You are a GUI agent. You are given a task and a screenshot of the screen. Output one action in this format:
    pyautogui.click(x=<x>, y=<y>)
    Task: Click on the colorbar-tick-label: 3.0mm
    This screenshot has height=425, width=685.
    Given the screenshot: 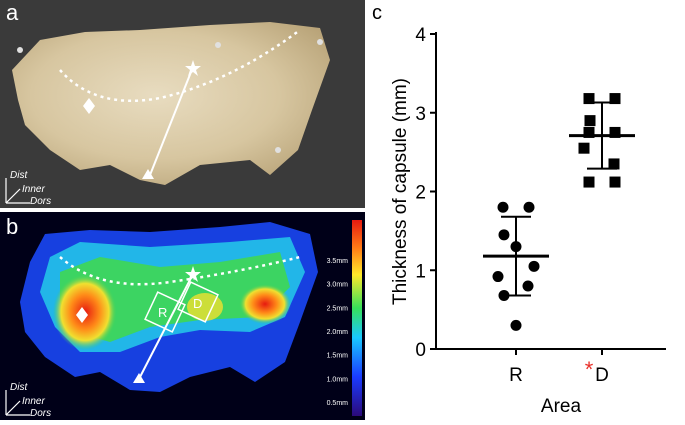 What is the action you would take?
    pyautogui.click(x=338, y=285)
    